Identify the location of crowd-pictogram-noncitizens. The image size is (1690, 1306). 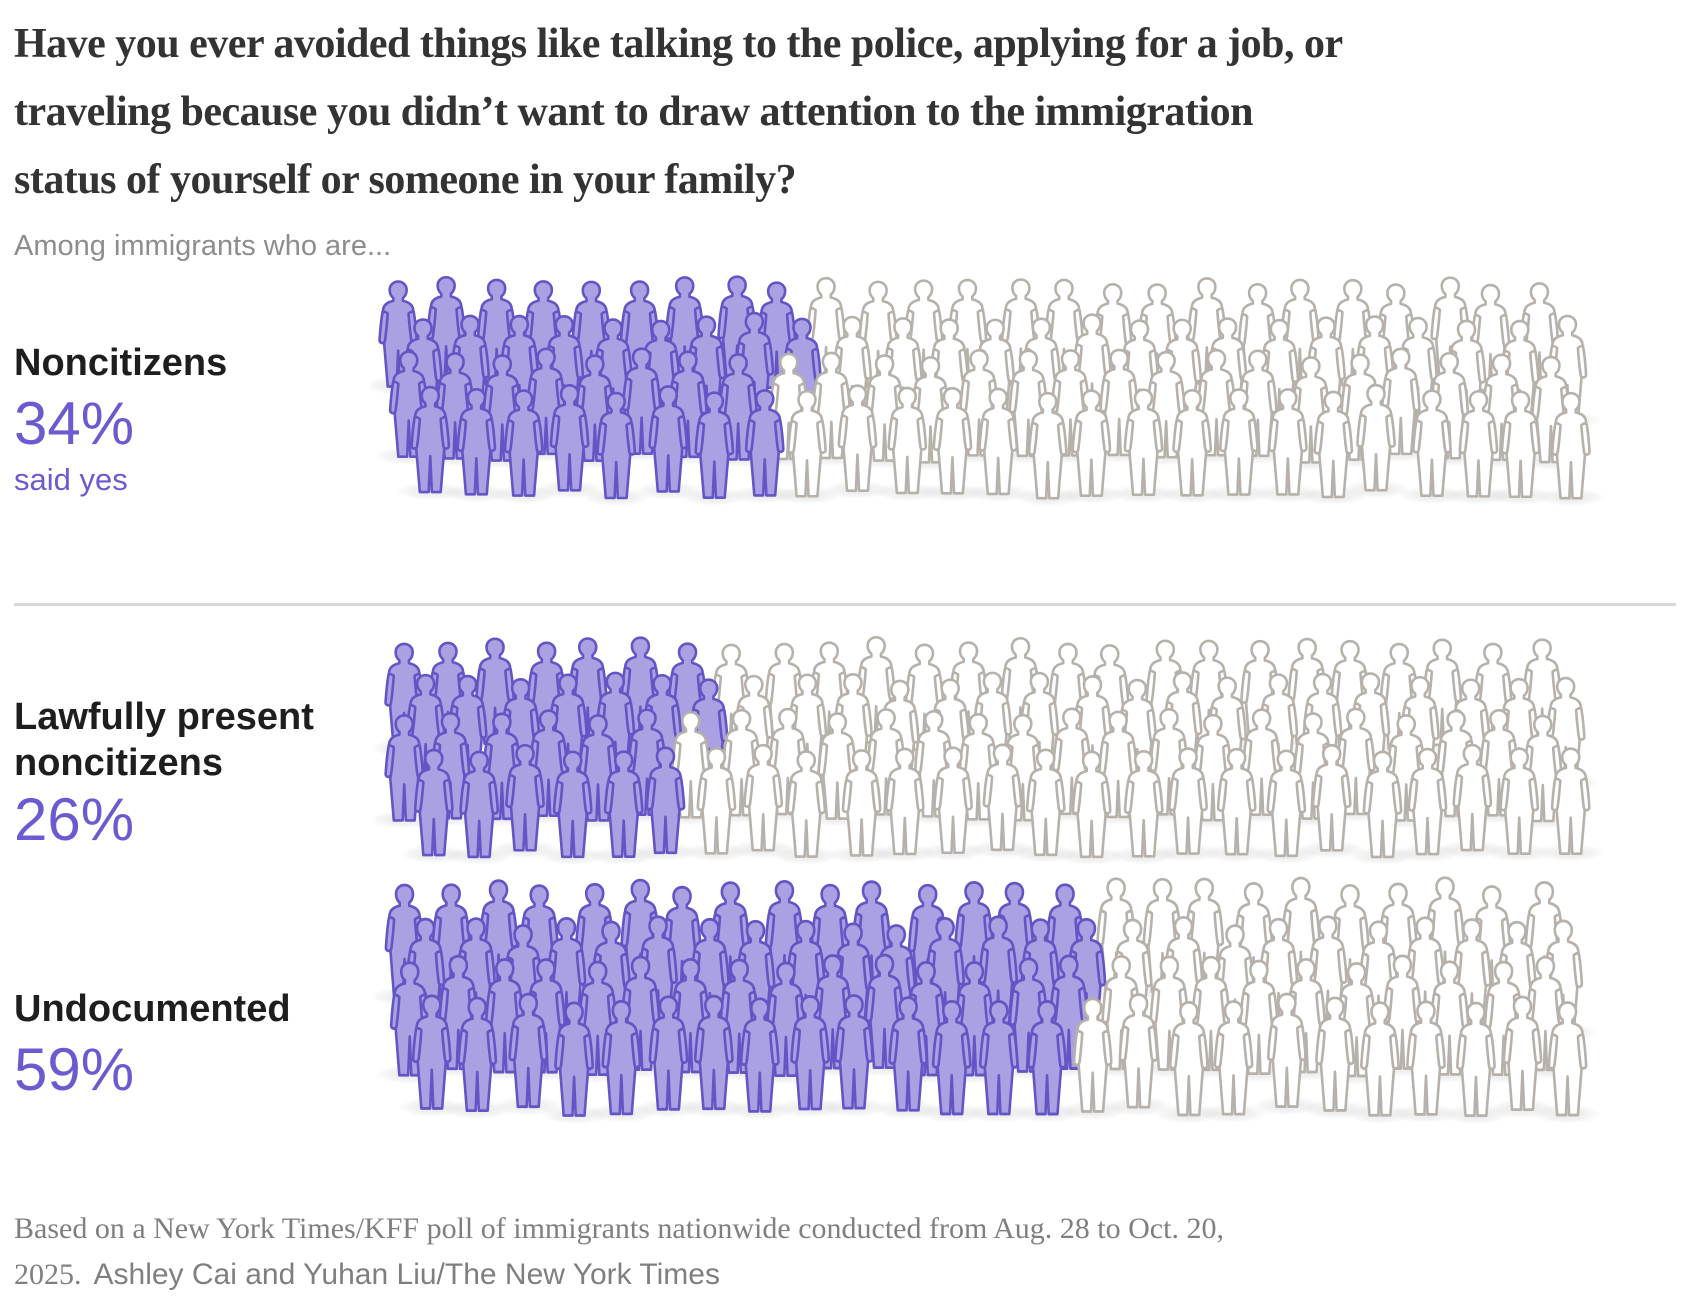
(987, 391).